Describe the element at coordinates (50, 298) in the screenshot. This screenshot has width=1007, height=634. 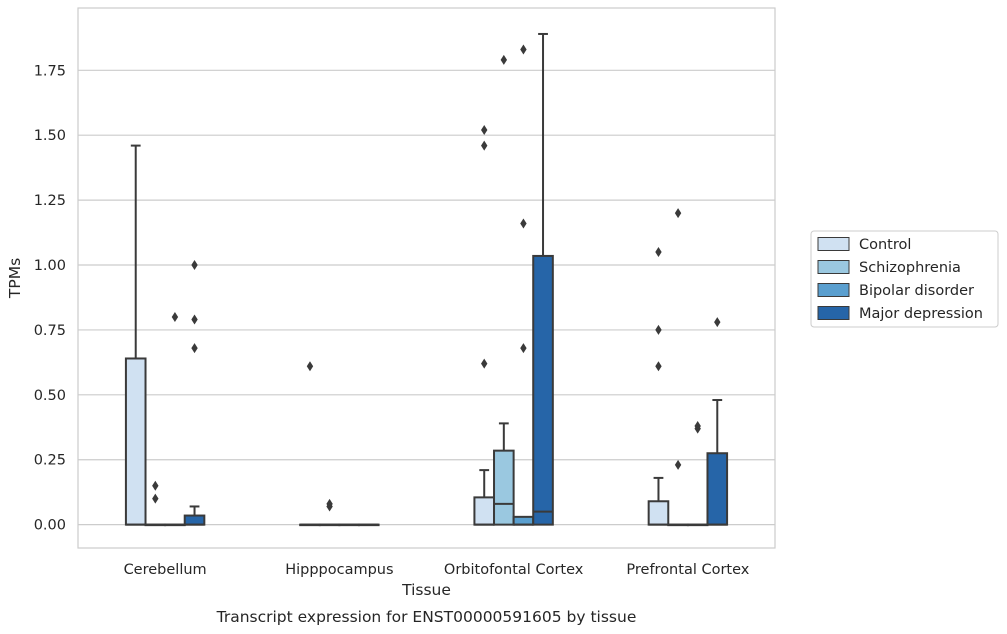
I see `y-axis-ticks: 0.00 0.25 0.50 0.75 1.00 1.25 1.50 1.75` at that location.